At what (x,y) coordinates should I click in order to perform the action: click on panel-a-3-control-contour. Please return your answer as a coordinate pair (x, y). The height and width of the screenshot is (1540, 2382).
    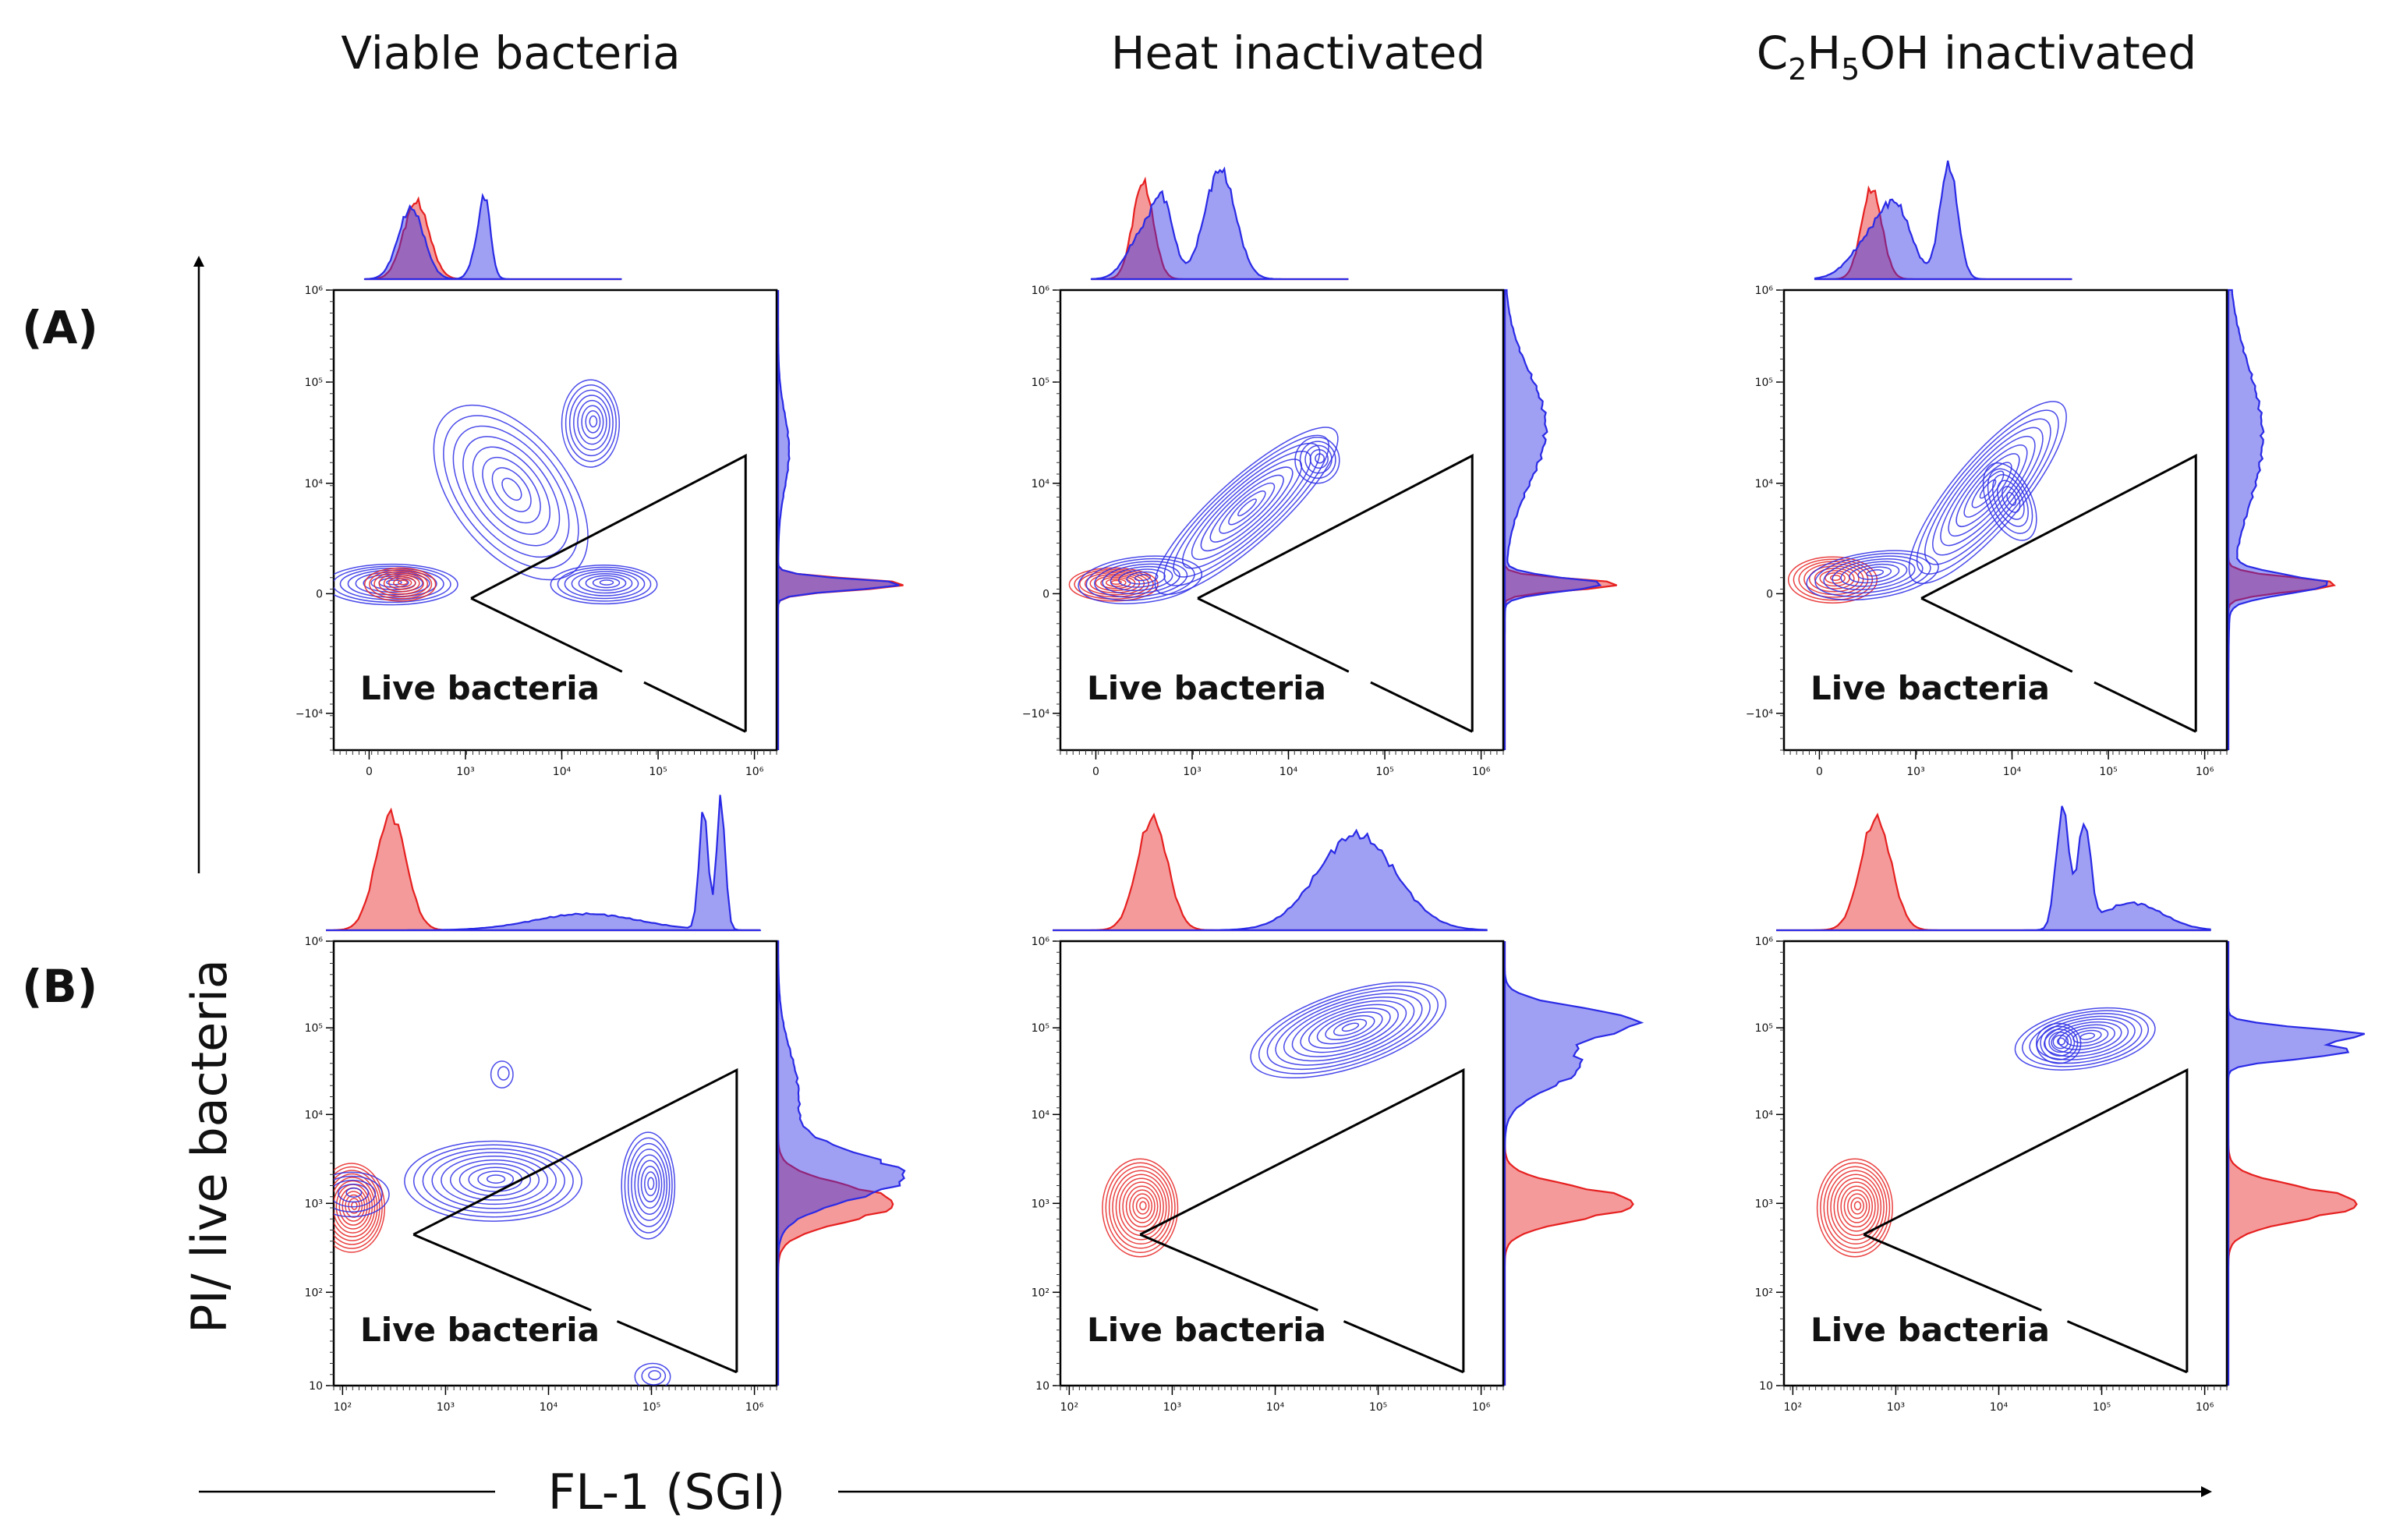
    Looking at the image, I should click on (1832, 580).